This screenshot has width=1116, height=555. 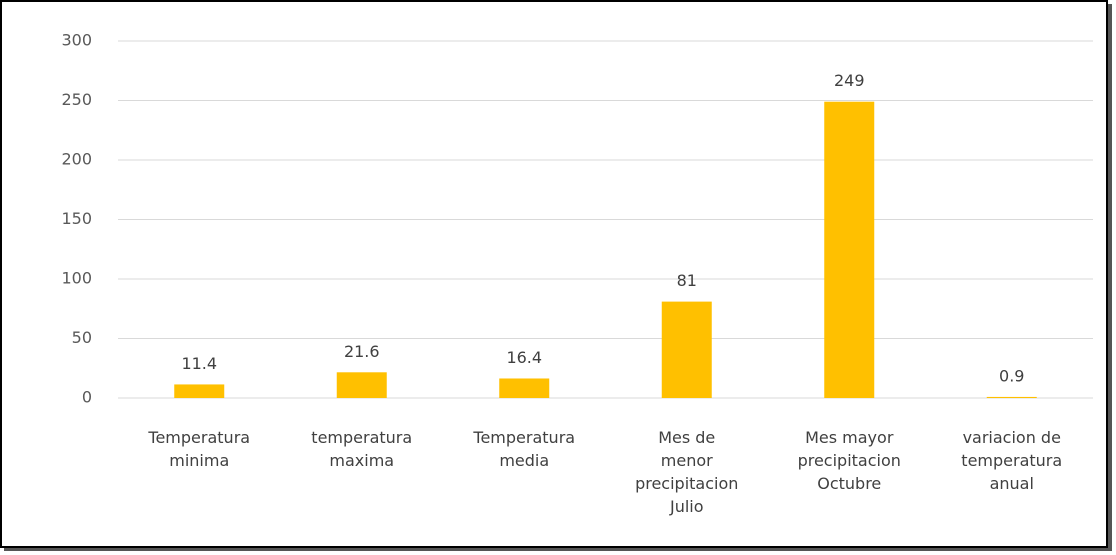 What do you see at coordinates (199, 460) in the screenshot?
I see `x-tick-label-line: minima` at bounding box center [199, 460].